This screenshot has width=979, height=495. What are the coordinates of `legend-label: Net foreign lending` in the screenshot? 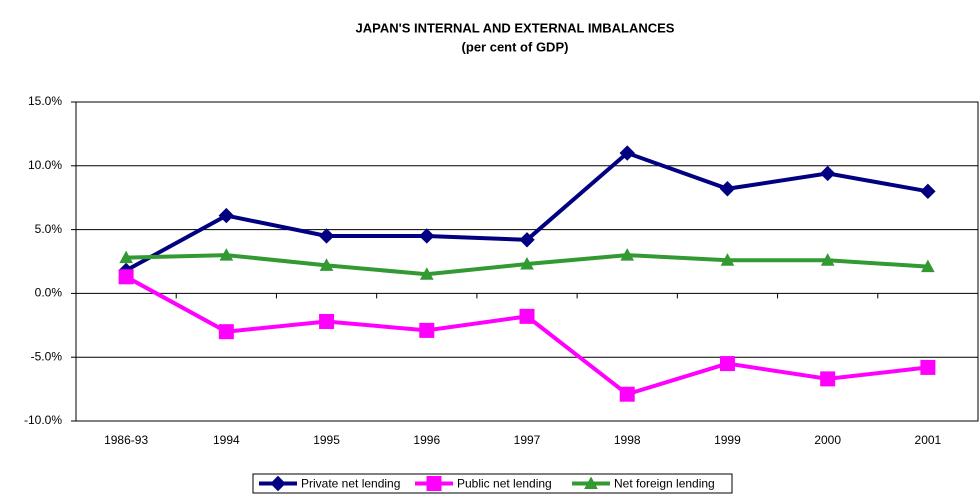 It's located at (664, 484).